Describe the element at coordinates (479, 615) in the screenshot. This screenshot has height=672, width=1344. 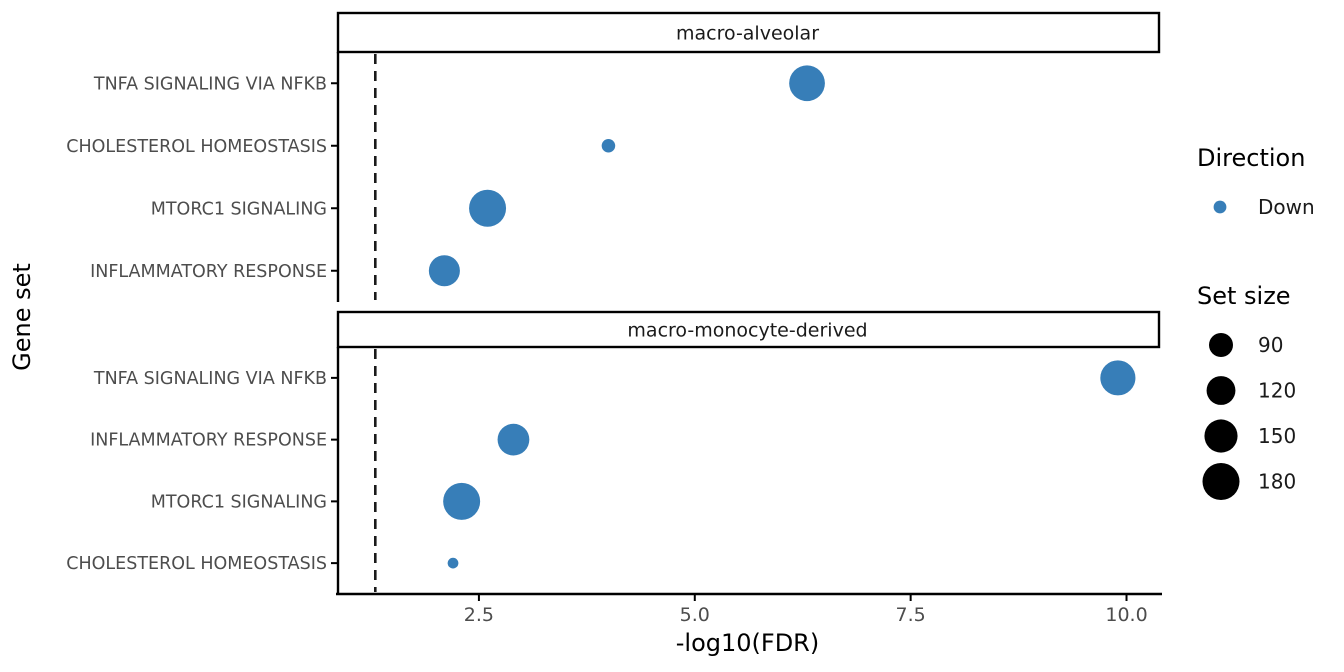
I see `x-tick-label: 2.5` at that location.